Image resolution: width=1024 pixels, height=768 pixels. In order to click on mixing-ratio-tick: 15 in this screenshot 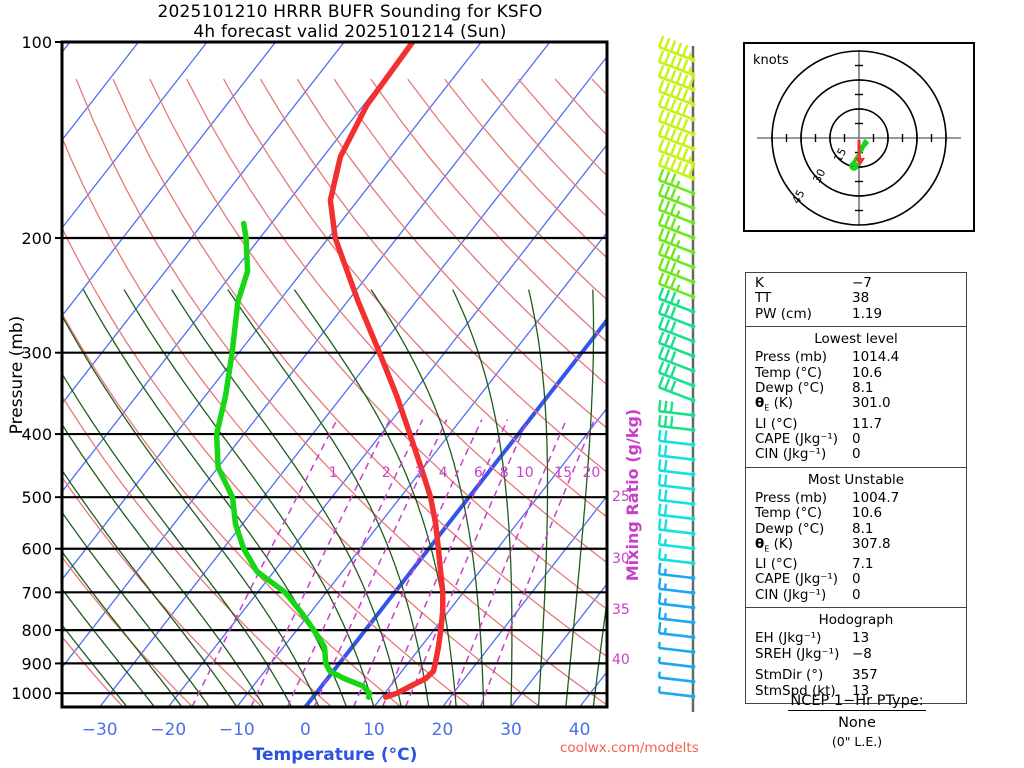, I will do `click(563, 473)`.